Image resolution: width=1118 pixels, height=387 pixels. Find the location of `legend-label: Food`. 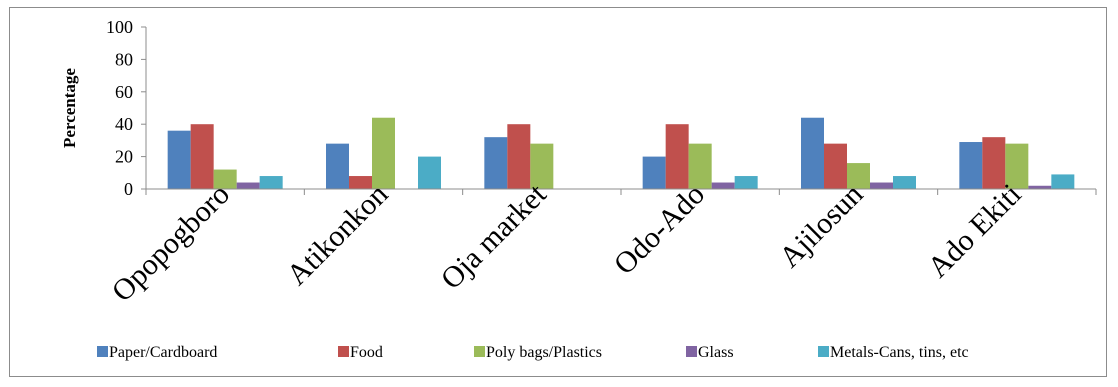

legend-label: Food is located at coordinates (366, 352).